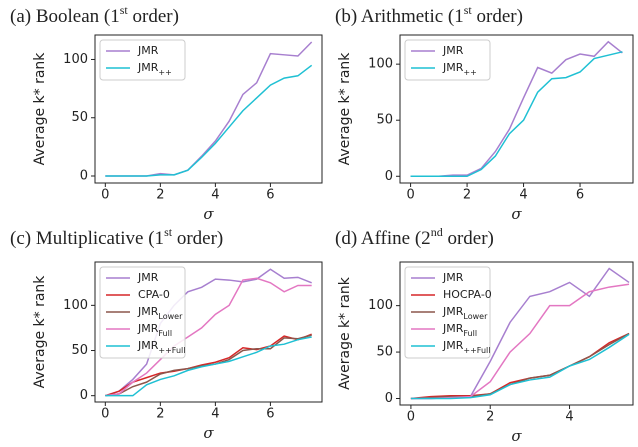 Image resolution: width=638 pixels, height=447 pixels. What do you see at coordinates (65, 16) in the screenshot?
I see `title-part: (a) Boolean (1` at bounding box center [65, 16].